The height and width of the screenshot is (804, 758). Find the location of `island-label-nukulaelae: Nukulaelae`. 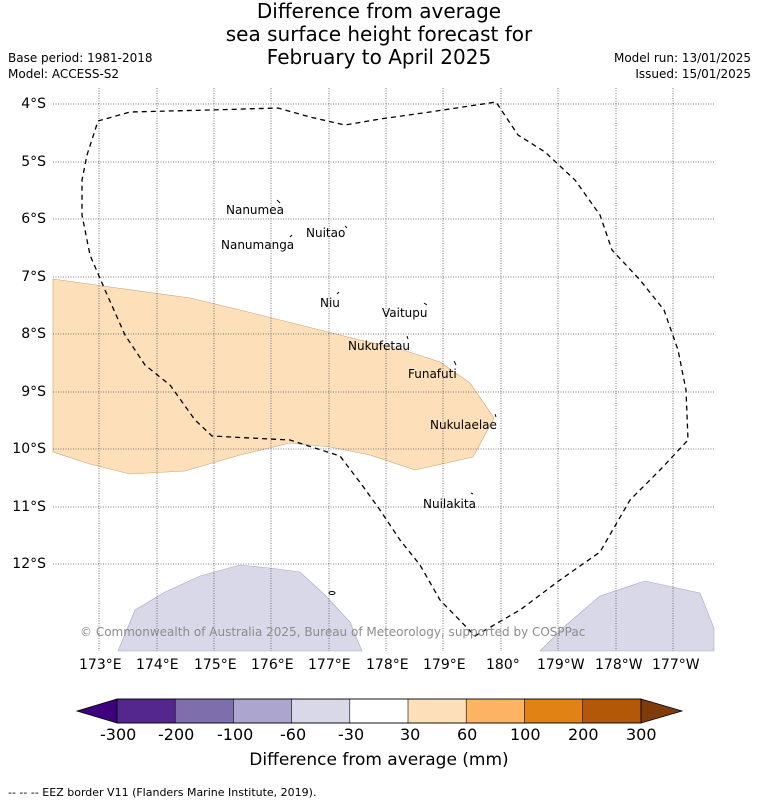

island-label-nukulaelae: Nukulaelae is located at coordinates (463, 425).